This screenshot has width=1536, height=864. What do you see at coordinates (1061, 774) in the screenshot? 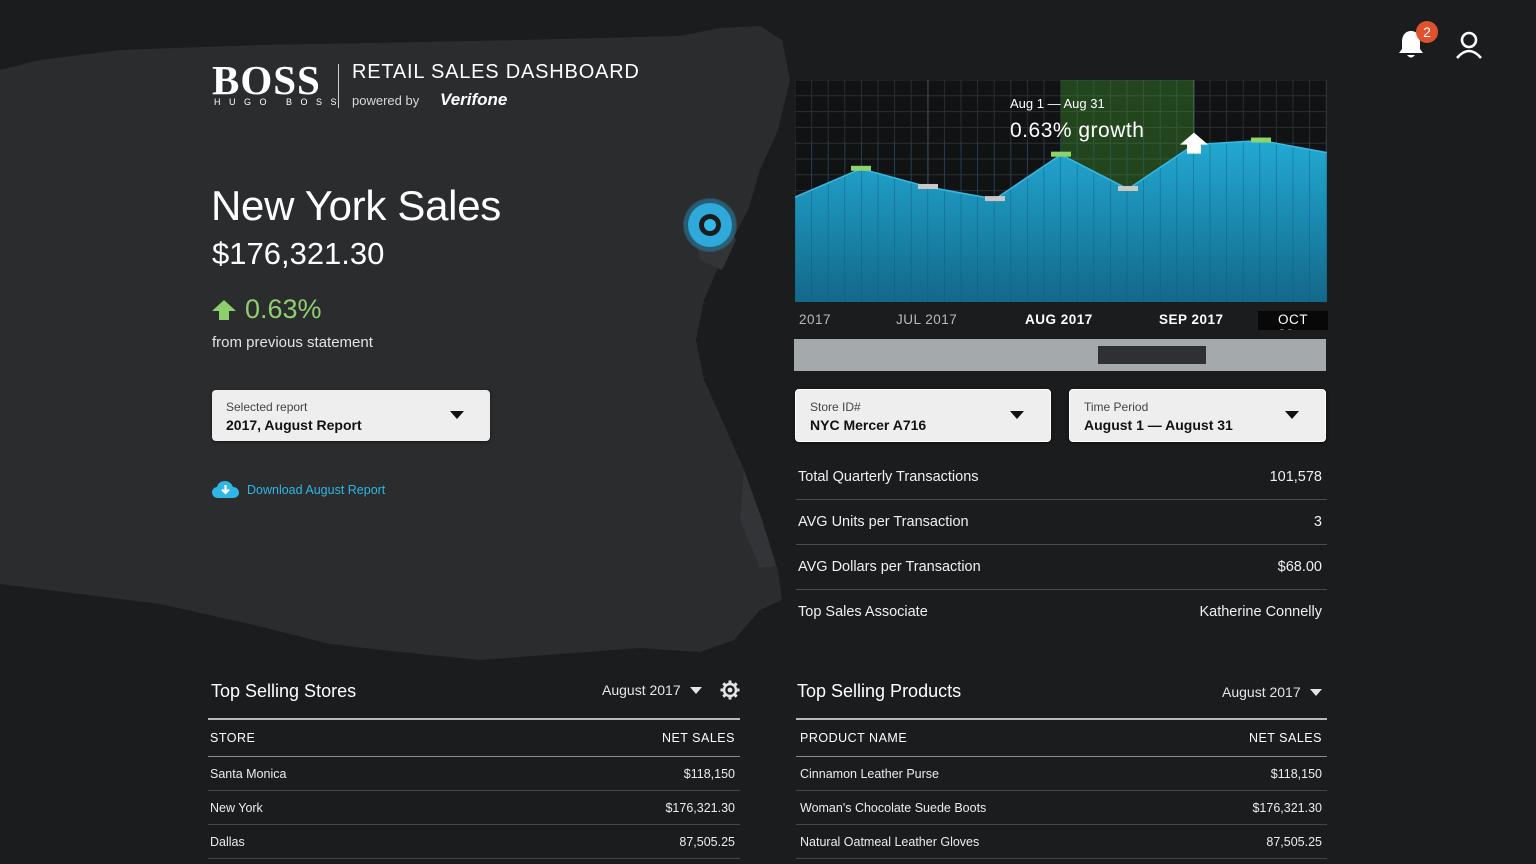
I see `table-row: Cinnamon Leather Purse $118,150` at bounding box center [1061, 774].